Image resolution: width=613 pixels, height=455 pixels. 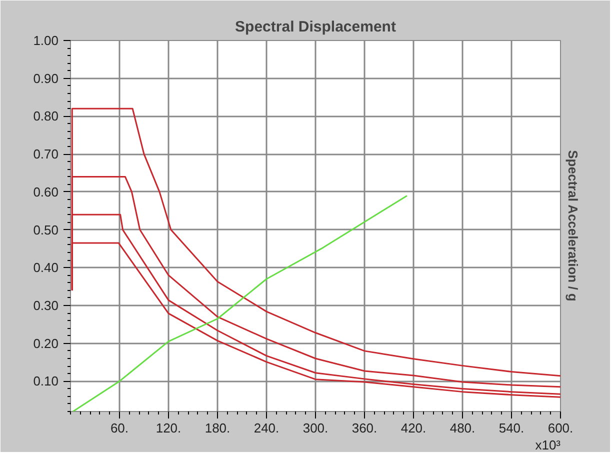 I want to click on x-tick-label: 600., so click(x=561, y=428).